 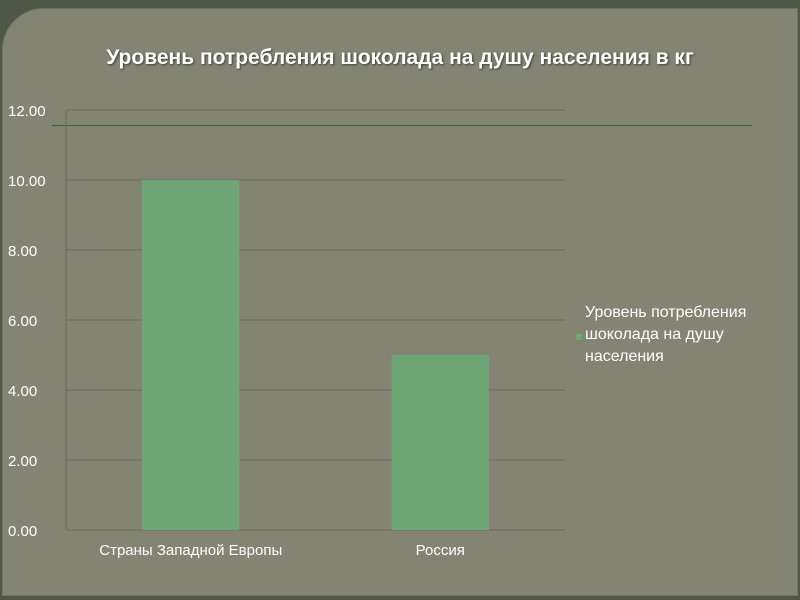 I want to click on legend-swatch, so click(x=579, y=337).